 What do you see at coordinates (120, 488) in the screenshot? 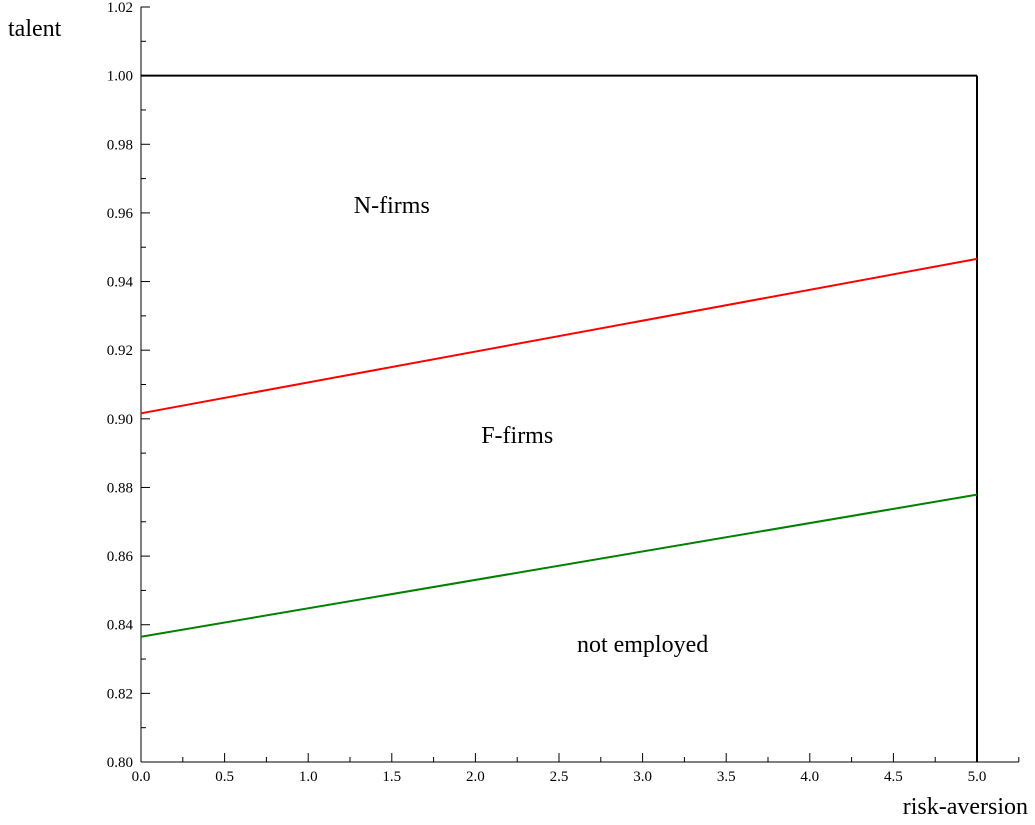
I see `y-tick-label: 0.88` at bounding box center [120, 488].